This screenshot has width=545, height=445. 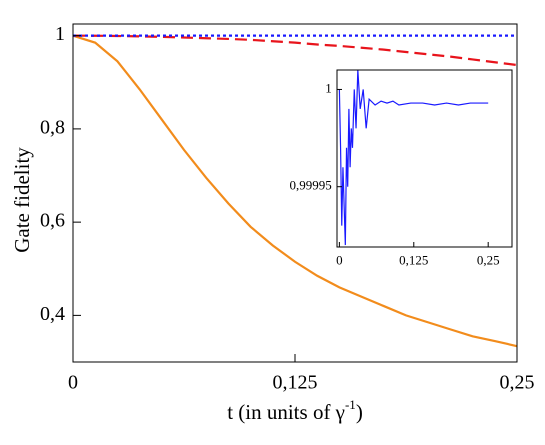 I want to click on plot-frame, so click(x=424, y=158).